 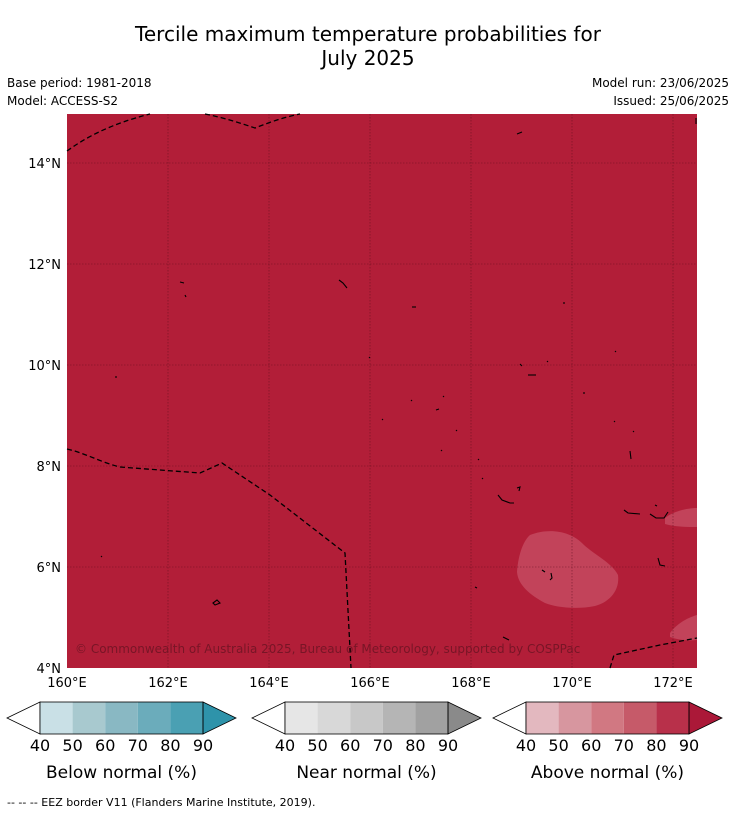 What do you see at coordinates (607, 773) in the screenshot?
I see `colorbar-title: Above normal (%)` at bounding box center [607, 773].